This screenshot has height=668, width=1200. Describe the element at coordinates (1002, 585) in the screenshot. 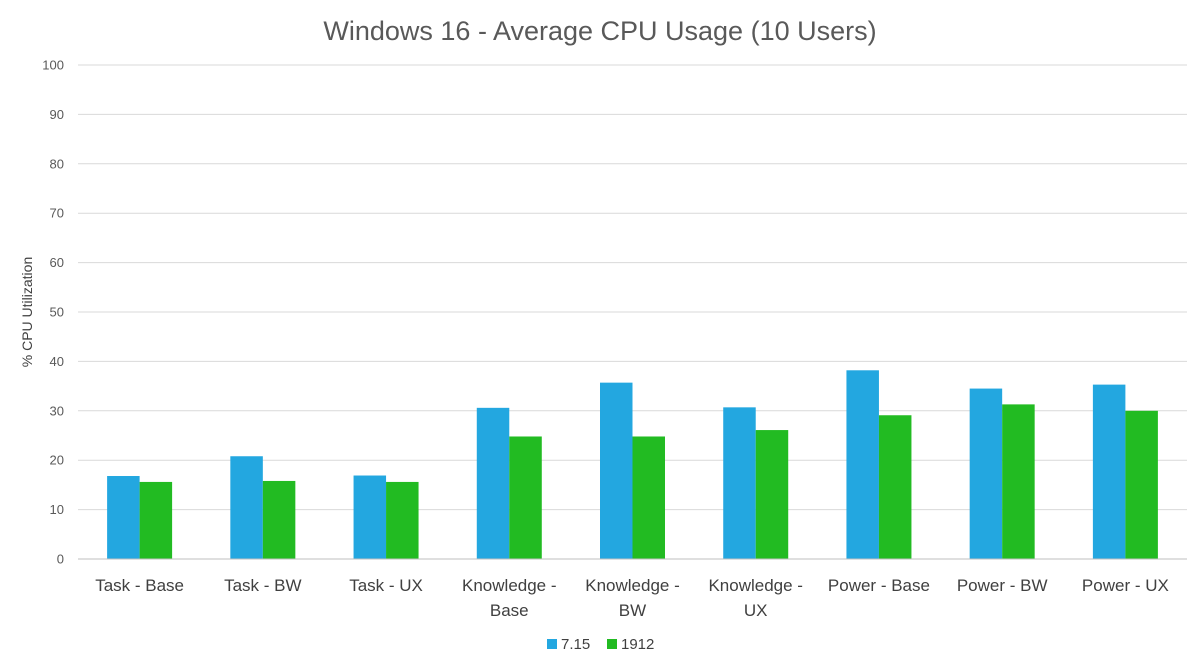

I see `x-tick-label: Power - BW` at that location.